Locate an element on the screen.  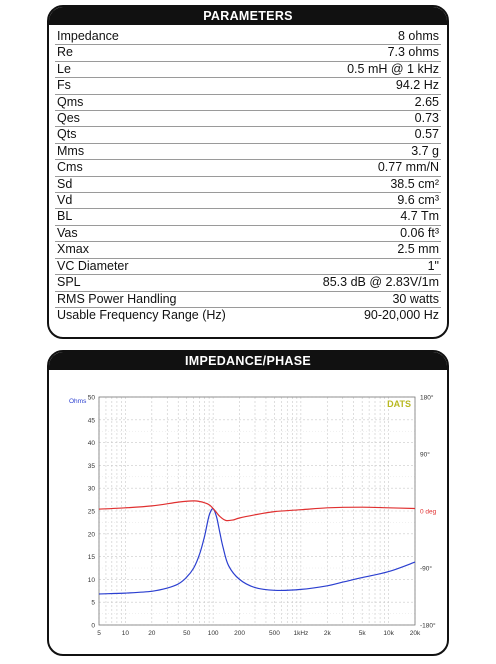
x-tick-label: 5k is located at coordinates (363, 633).